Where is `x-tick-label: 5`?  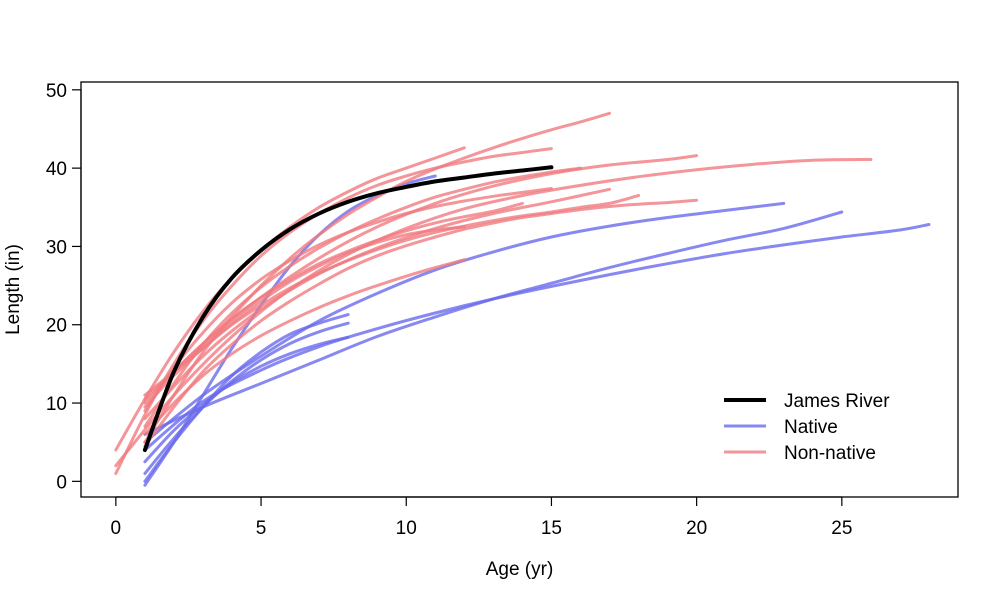
x-tick-label: 5 is located at coordinates (261, 528).